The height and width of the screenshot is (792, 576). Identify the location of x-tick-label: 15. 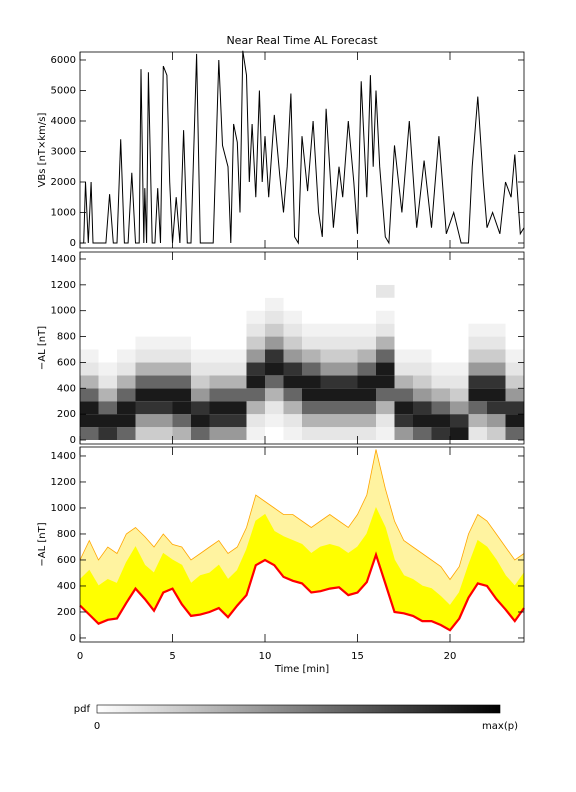
(357, 656).